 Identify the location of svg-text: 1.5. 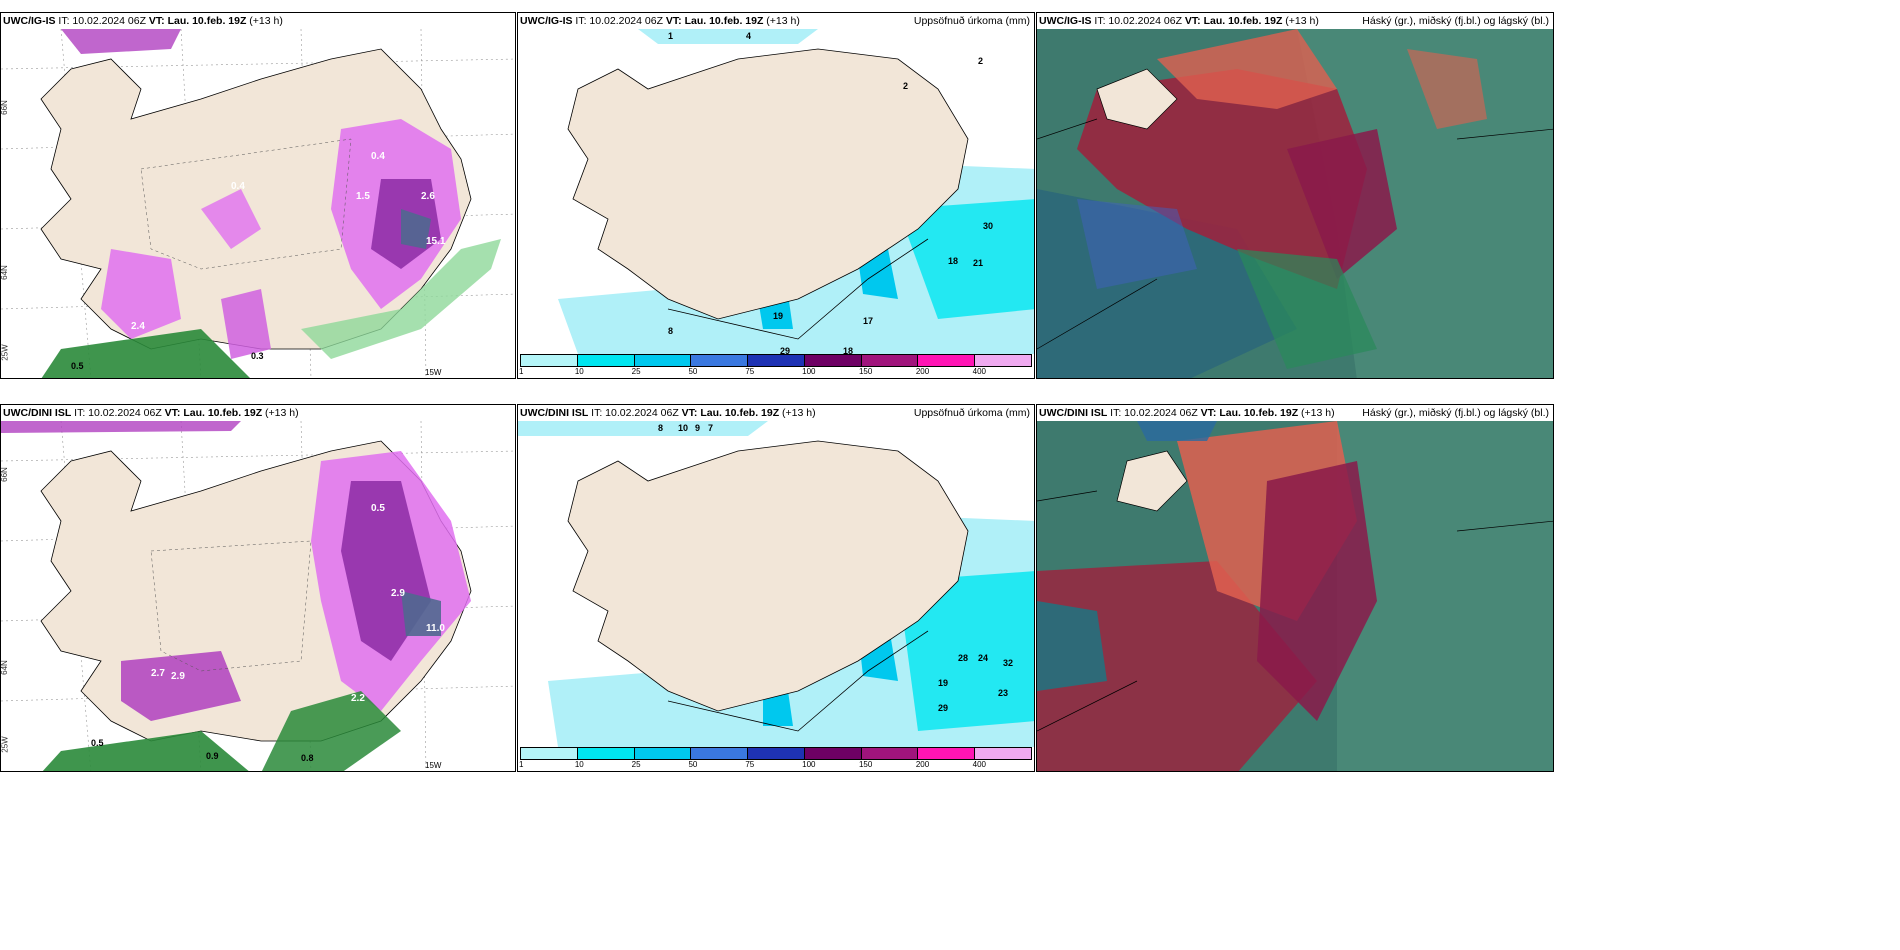
(363, 196).